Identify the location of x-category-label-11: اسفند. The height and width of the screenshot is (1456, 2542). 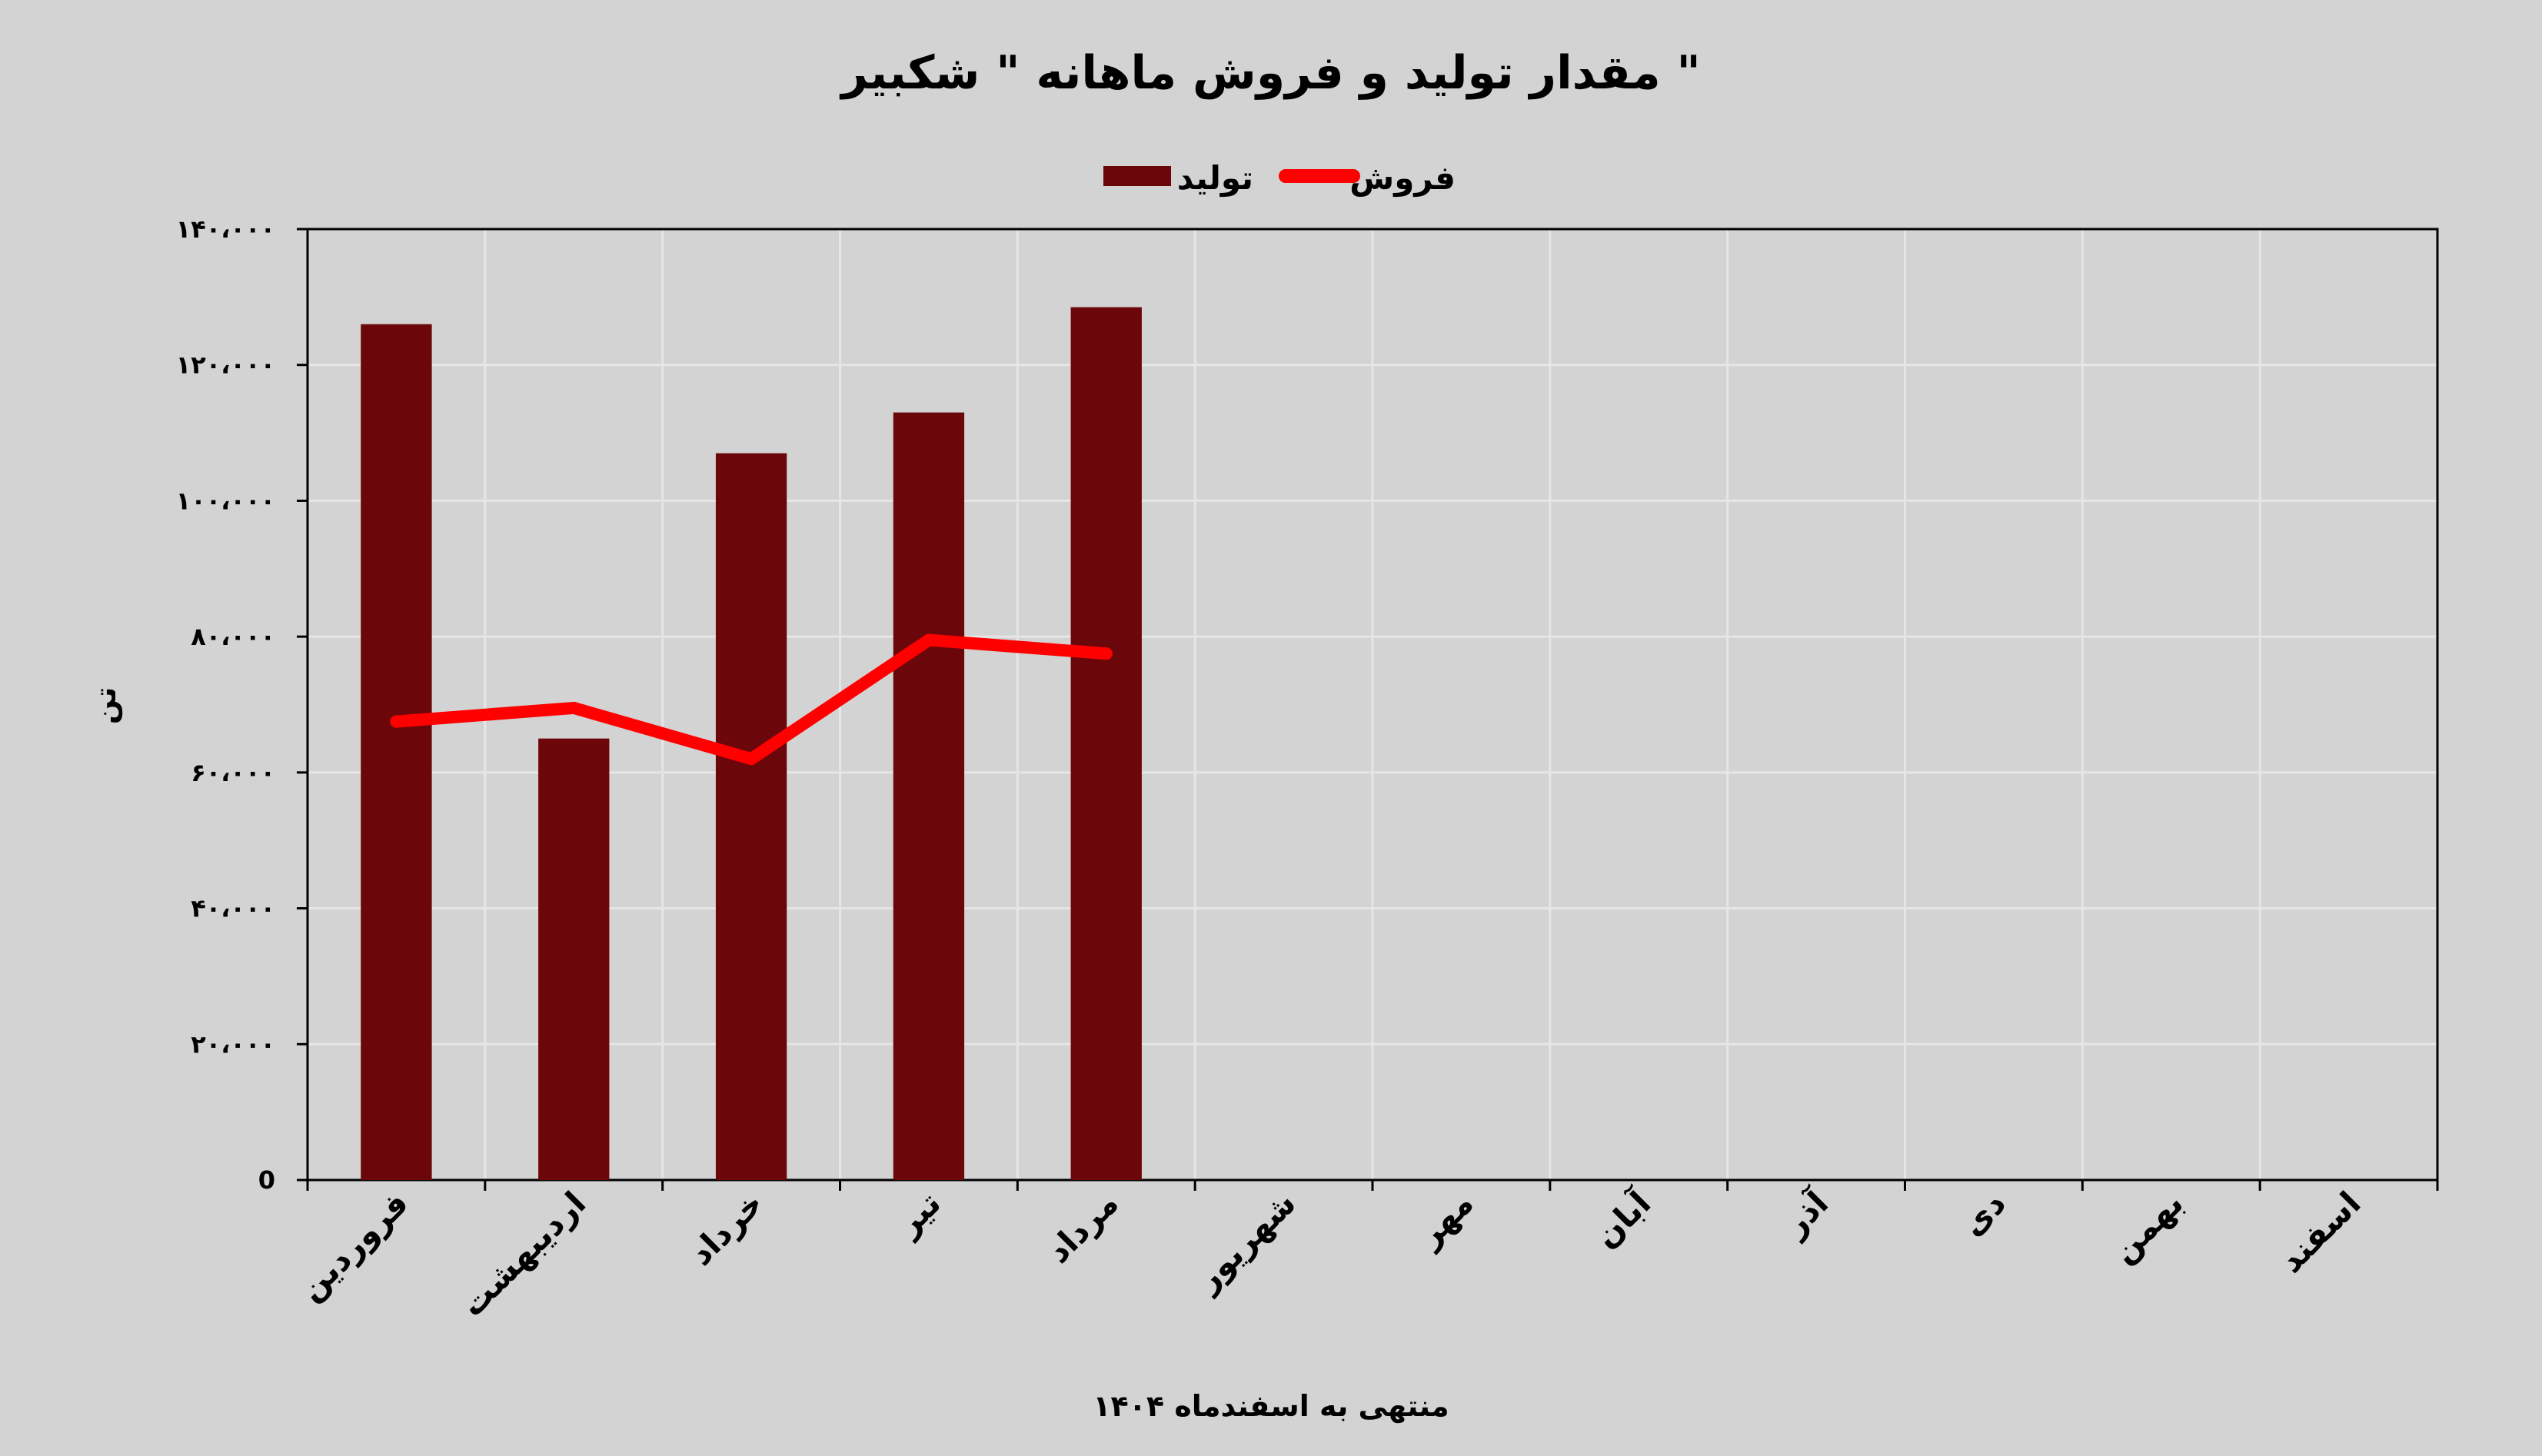
(2320, 1232).